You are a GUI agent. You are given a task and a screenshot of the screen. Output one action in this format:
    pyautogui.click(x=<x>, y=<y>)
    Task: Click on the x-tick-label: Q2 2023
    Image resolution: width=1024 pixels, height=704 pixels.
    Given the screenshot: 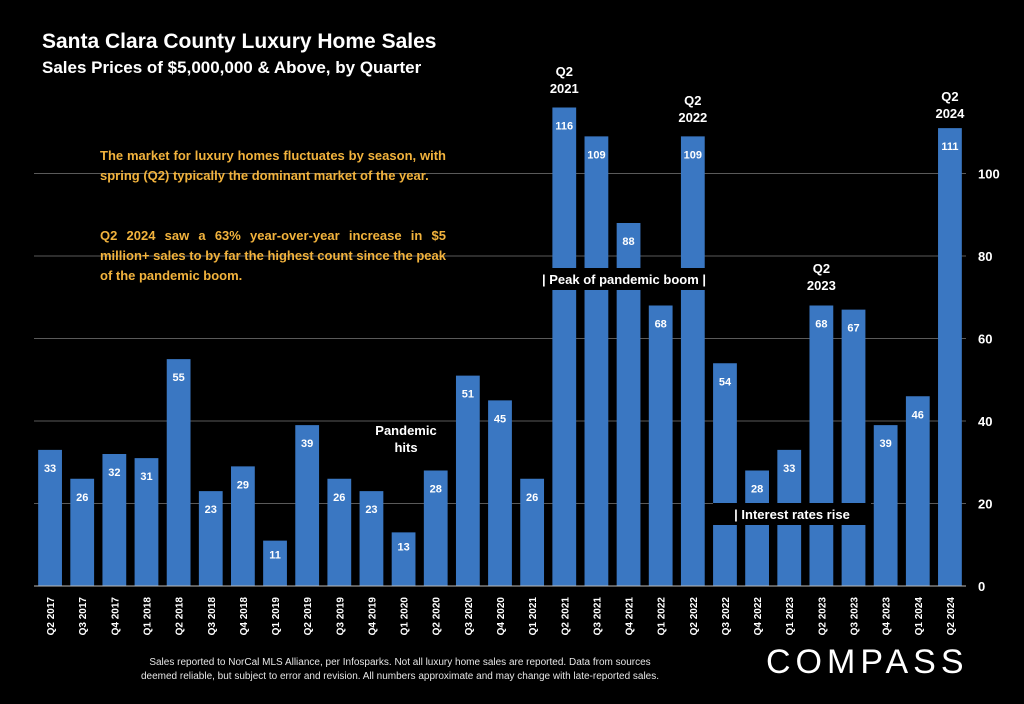 What is the action you would take?
    pyautogui.click(x=822, y=616)
    